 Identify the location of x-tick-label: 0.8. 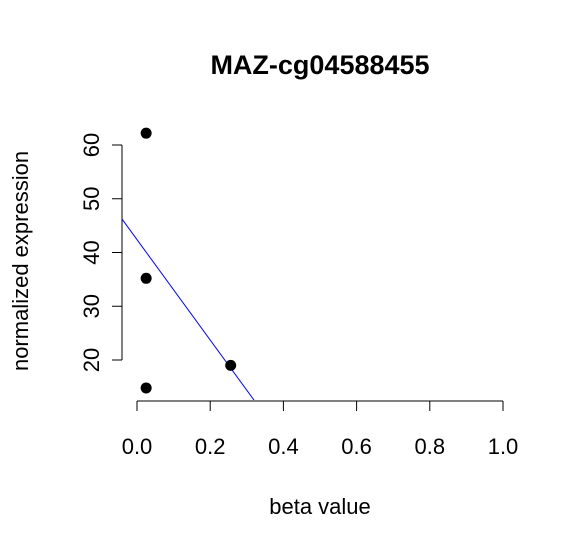
(430, 446).